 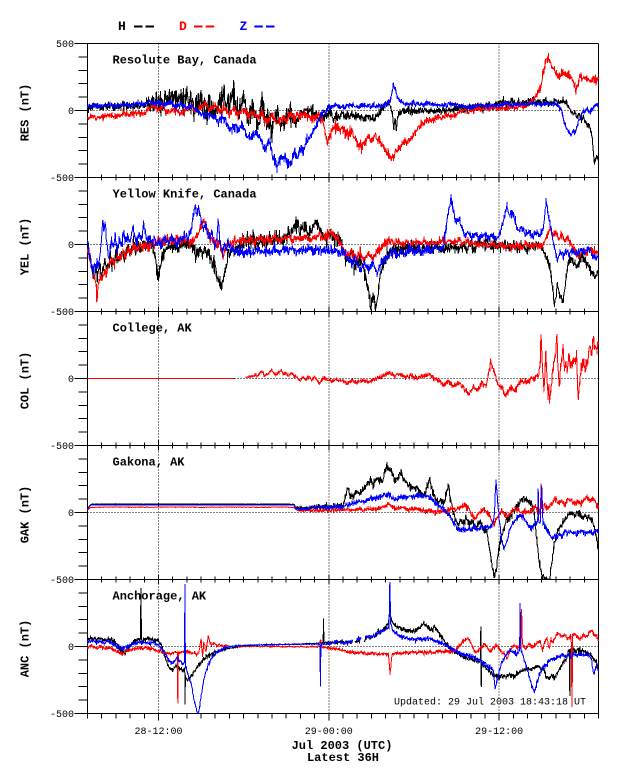 I want to click on svg-text: D, so click(x=183, y=26).